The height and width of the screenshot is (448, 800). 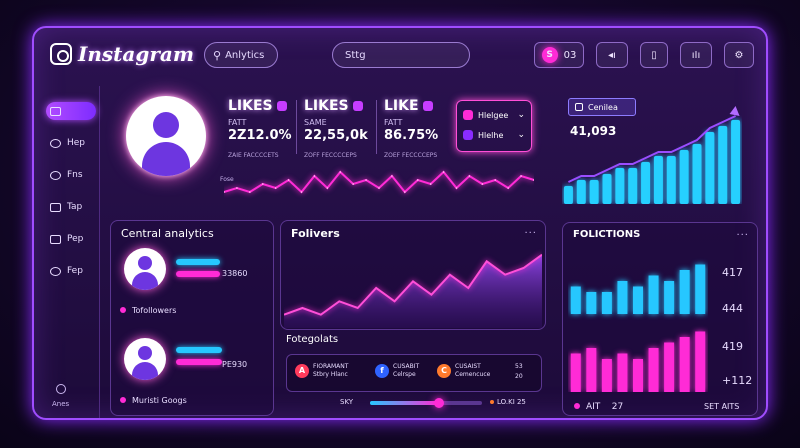 I want to click on sidebar-item-tap: Tap, so click(x=71, y=207).